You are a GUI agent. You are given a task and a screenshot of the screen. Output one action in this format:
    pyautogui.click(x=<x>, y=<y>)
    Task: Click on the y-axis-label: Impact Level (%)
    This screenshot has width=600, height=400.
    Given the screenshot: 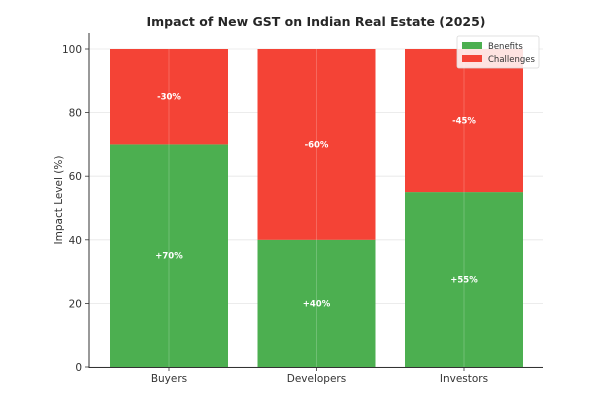 What is the action you would take?
    pyautogui.click(x=59, y=200)
    